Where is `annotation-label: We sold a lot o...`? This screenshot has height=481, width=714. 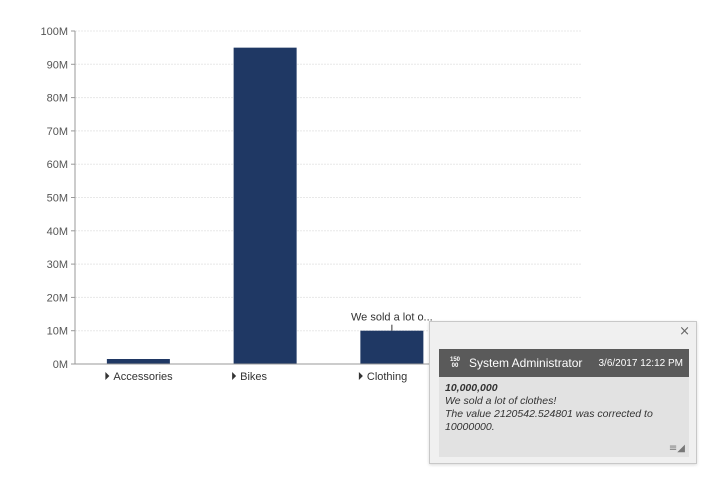 annotation-label: We sold a lot o... is located at coordinates (392, 318).